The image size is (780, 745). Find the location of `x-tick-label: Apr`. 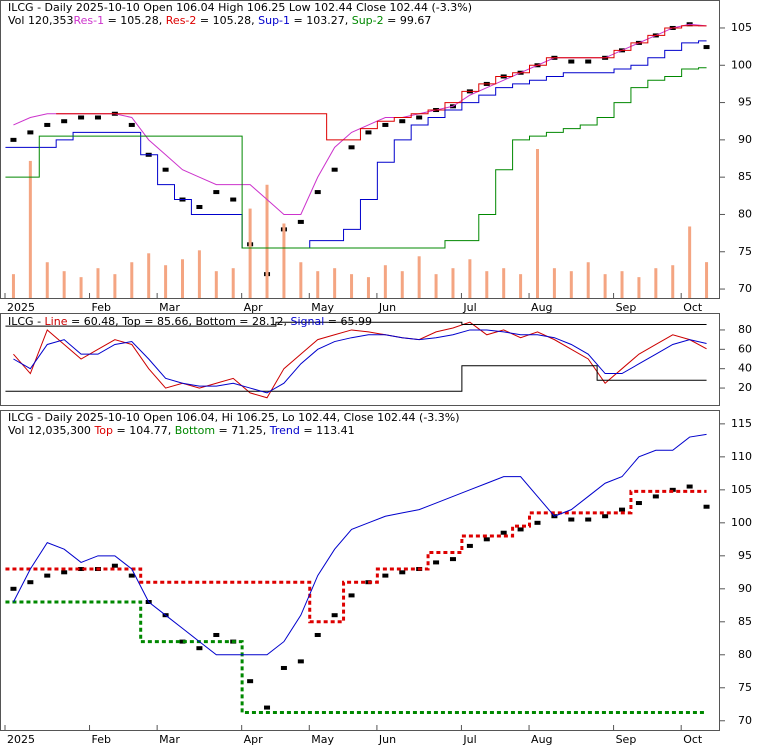

x-tick-label: Apr is located at coordinates (254, 739).